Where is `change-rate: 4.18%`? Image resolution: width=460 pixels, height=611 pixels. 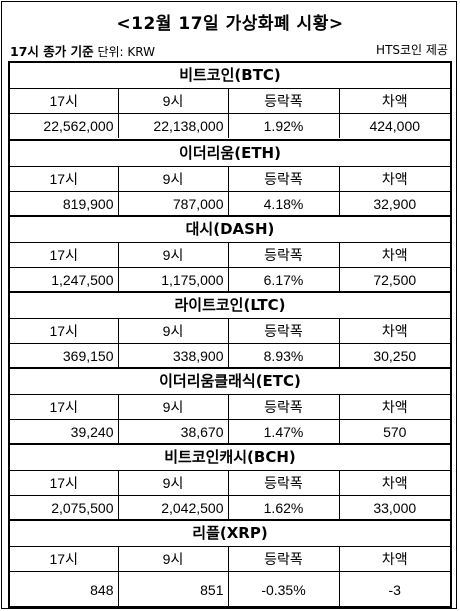 change-rate: 4.18% is located at coordinates (283, 203).